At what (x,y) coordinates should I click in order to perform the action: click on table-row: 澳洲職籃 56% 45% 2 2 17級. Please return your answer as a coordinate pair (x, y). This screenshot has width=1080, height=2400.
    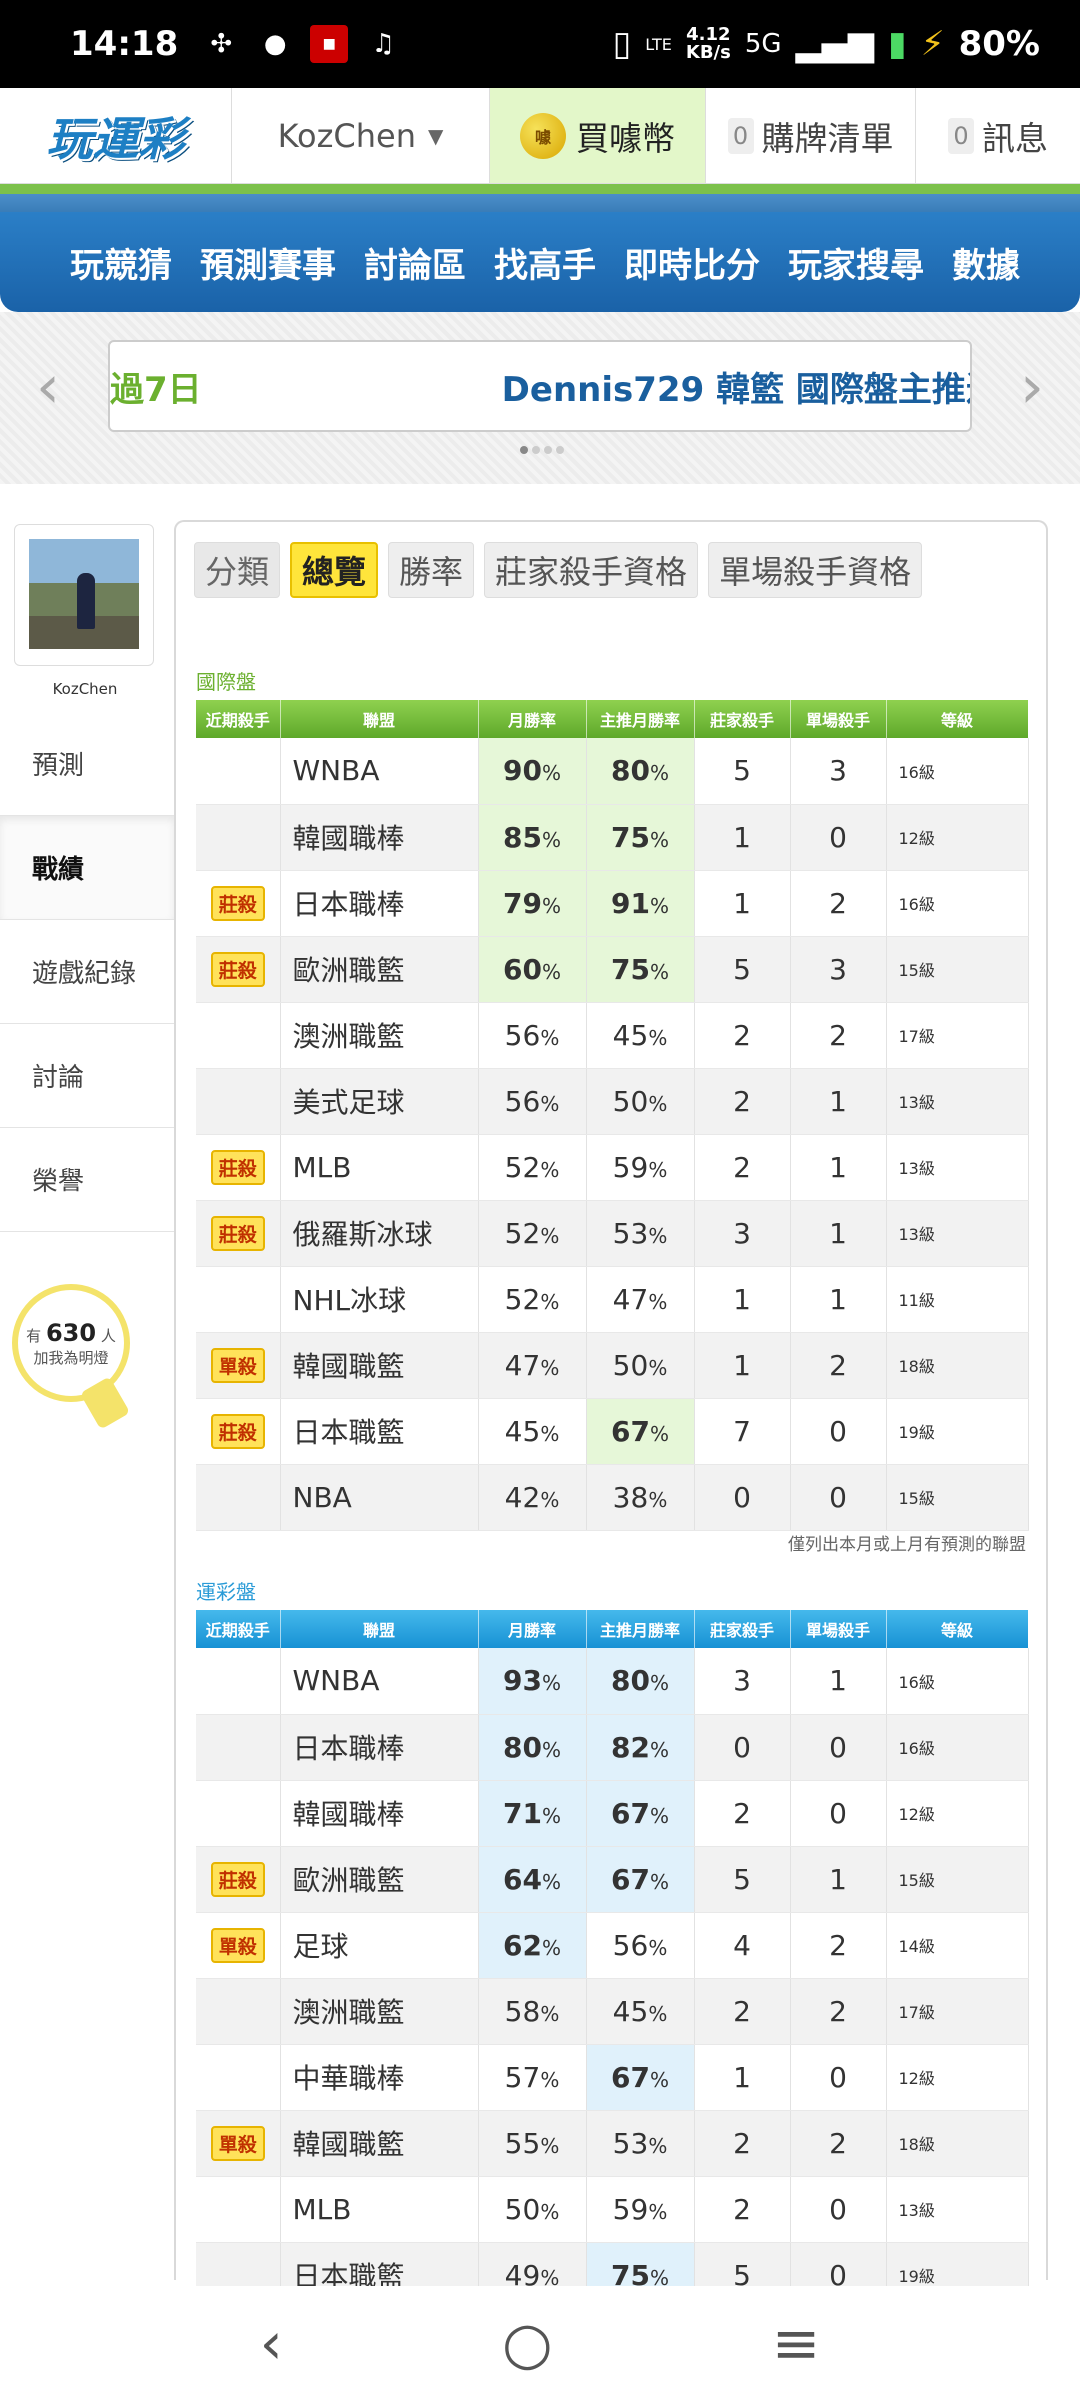
    Looking at the image, I should click on (612, 1035).